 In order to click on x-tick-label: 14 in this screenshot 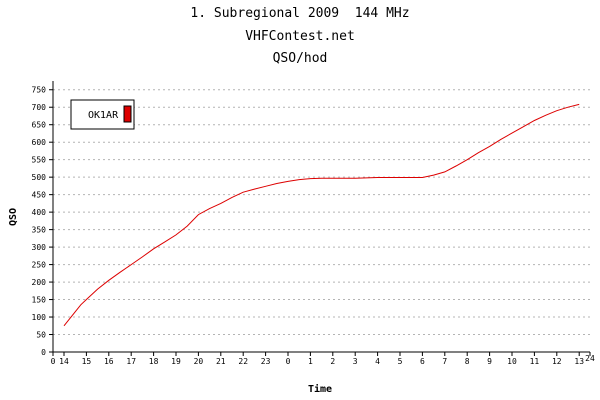, I will do `click(64, 361)`.